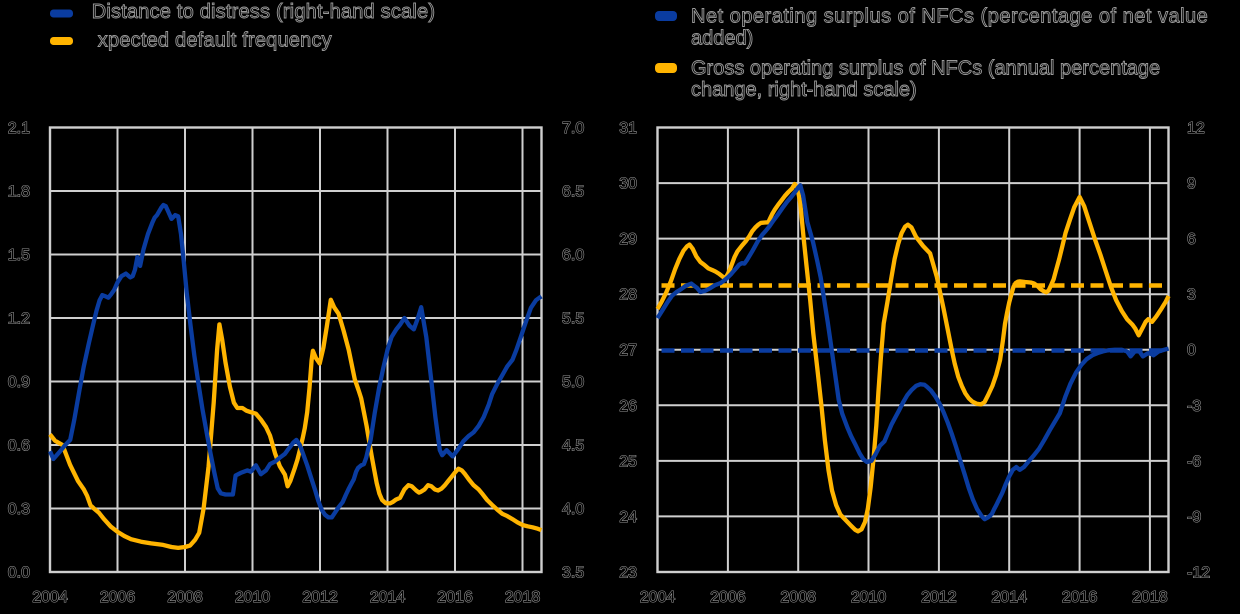  I want to click on svg-text: 9, so click(1191, 184).